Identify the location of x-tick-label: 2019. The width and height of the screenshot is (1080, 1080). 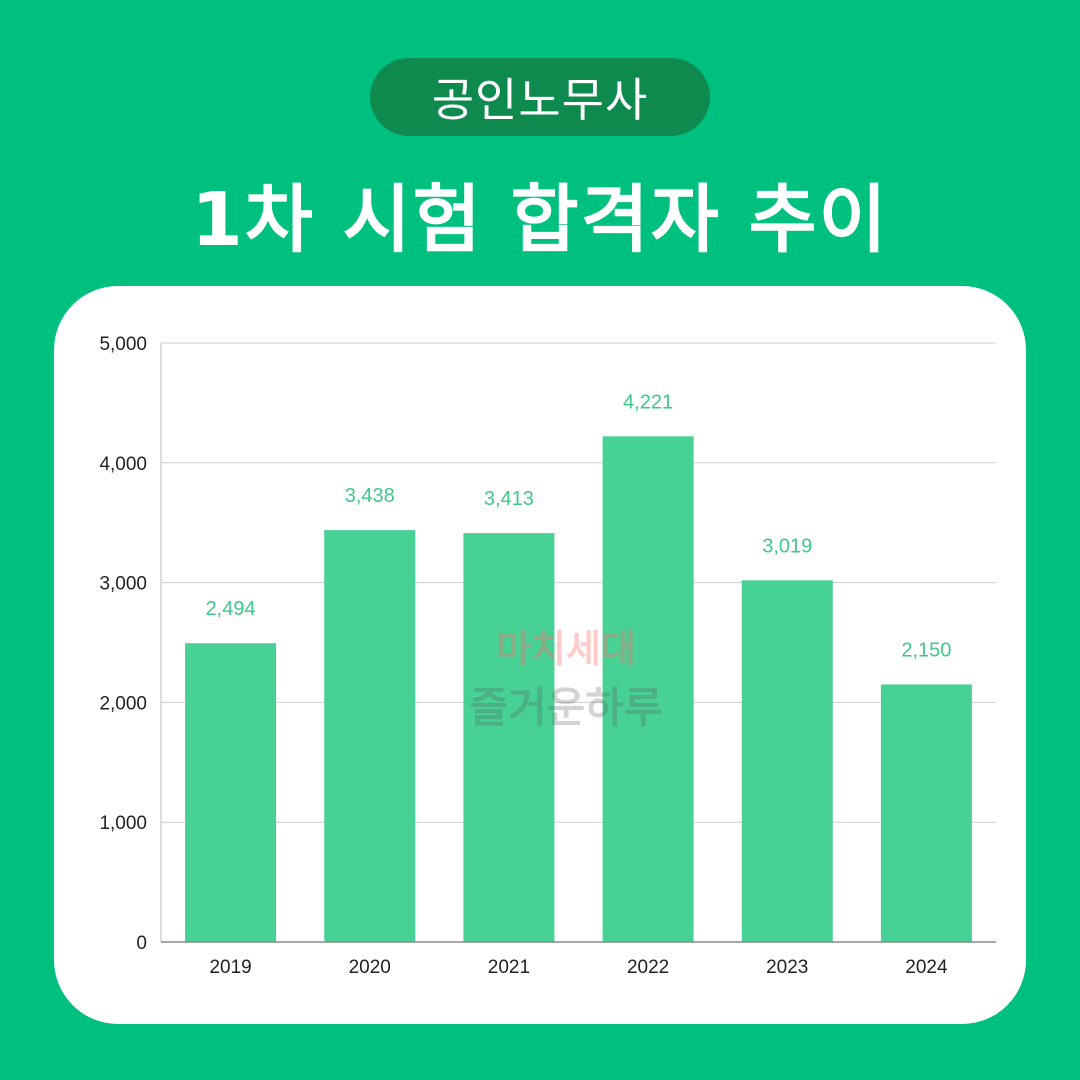
(230, 967).